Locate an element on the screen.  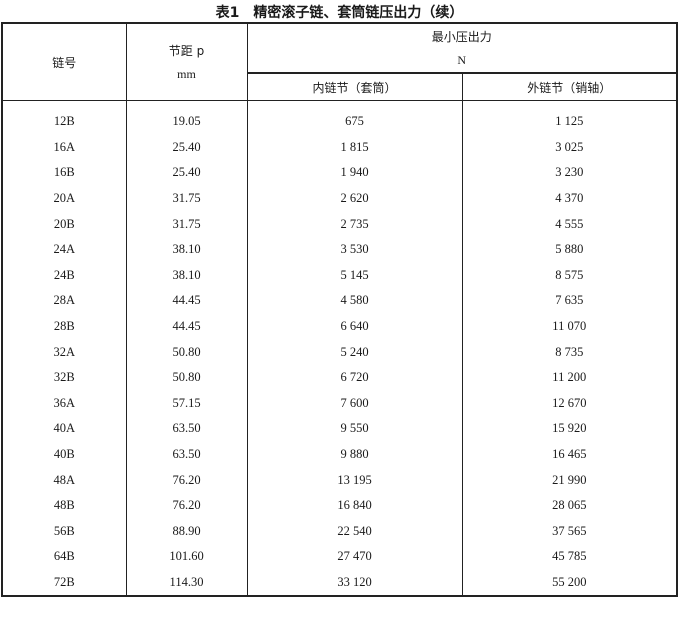
table-row: 32B 50.80 6 720 11 200 is located at coordinates (339, 377).